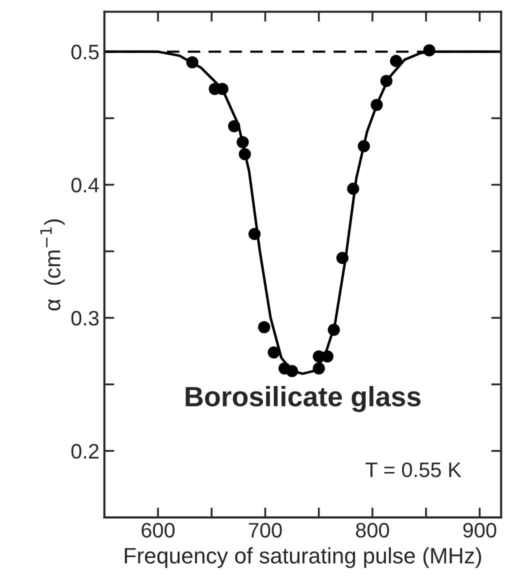 The width and height of the screenshot is (522, 588). What do you see at coordinates (479, 530) in the screenshot?
I see `x-tick-label: 900` at bounding box center [479, 530].